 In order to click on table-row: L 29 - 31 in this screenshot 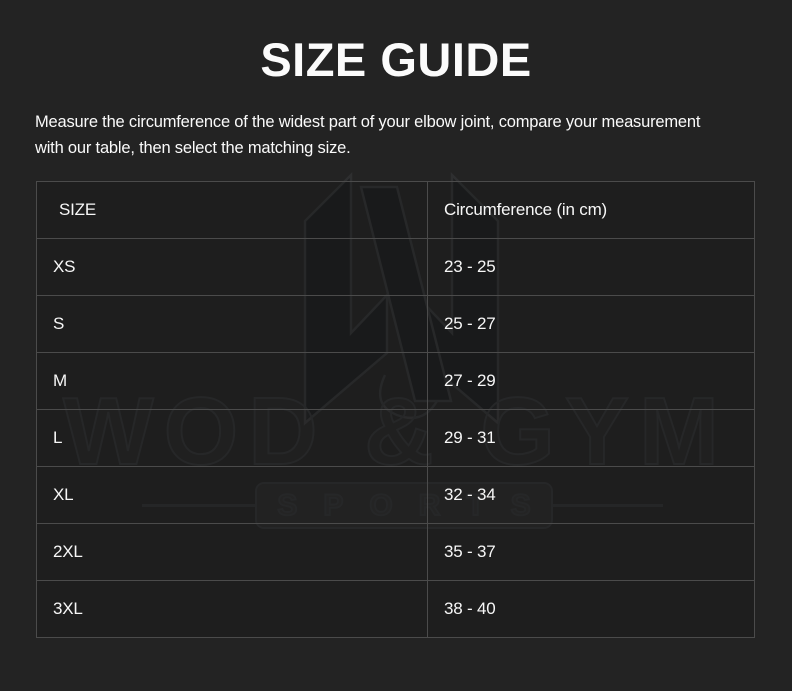, I will do `click(395, 438)`.